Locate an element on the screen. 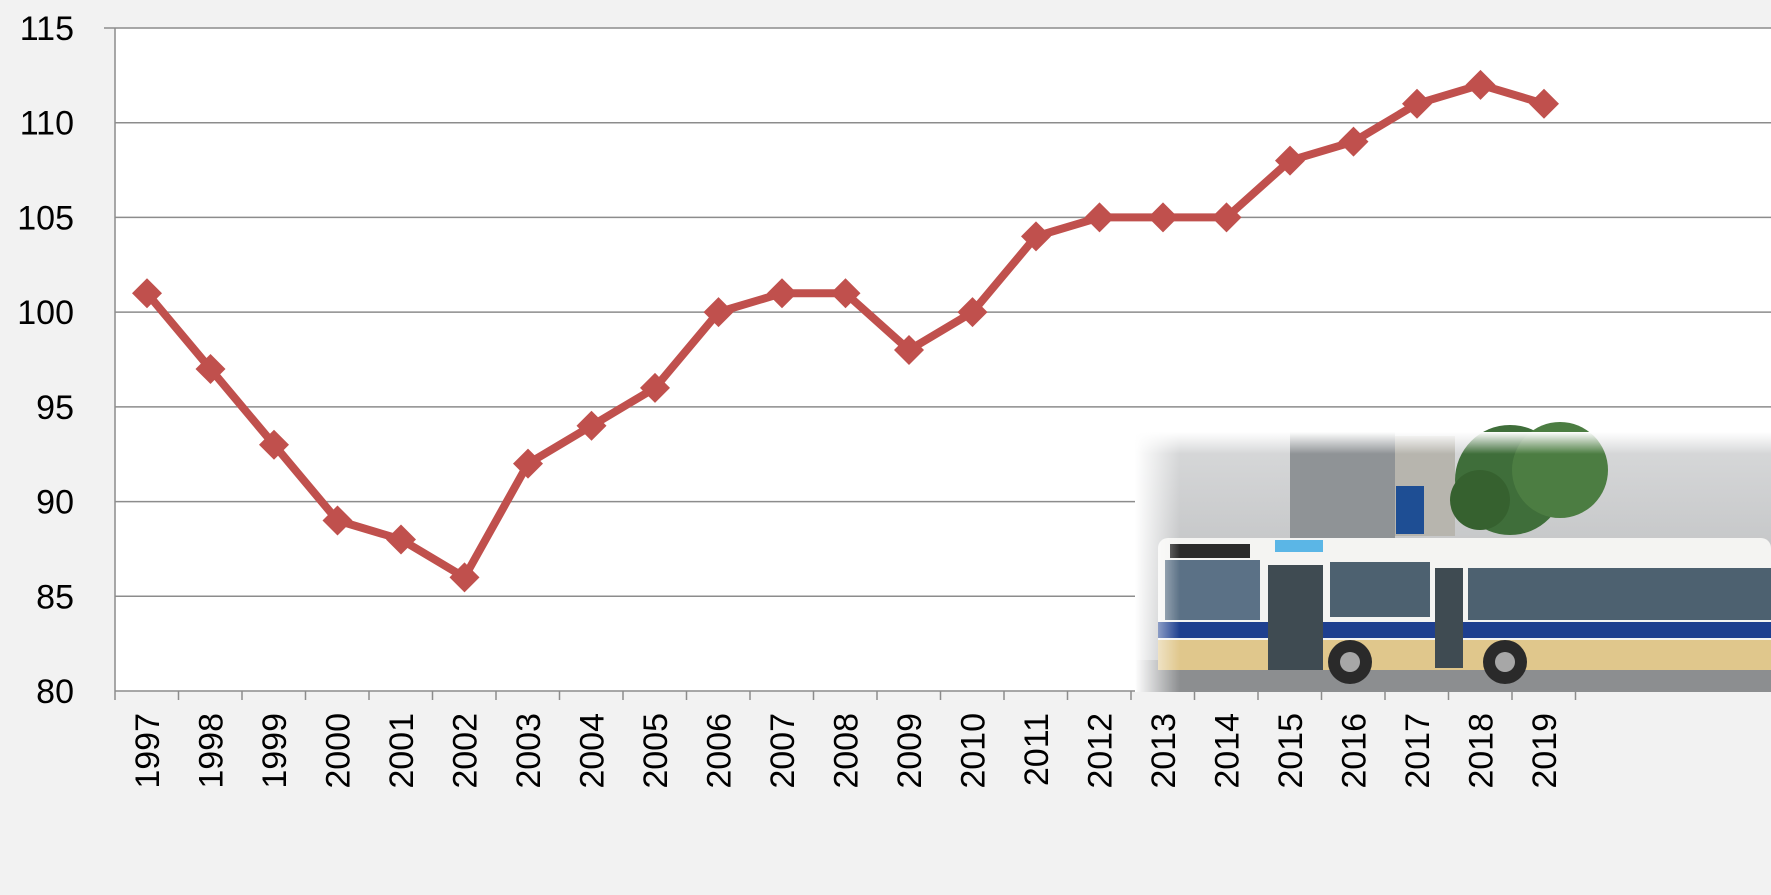 This screenshot has width=1771, height=895. bus-photo-icon is located at coordinates (1453, 557).